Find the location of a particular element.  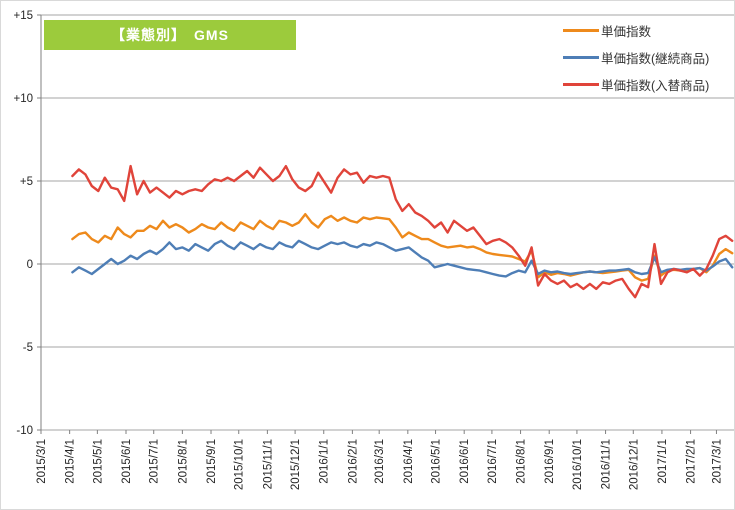

x-tick-label: 2015/10/1 is located at coordinates (240, 464).